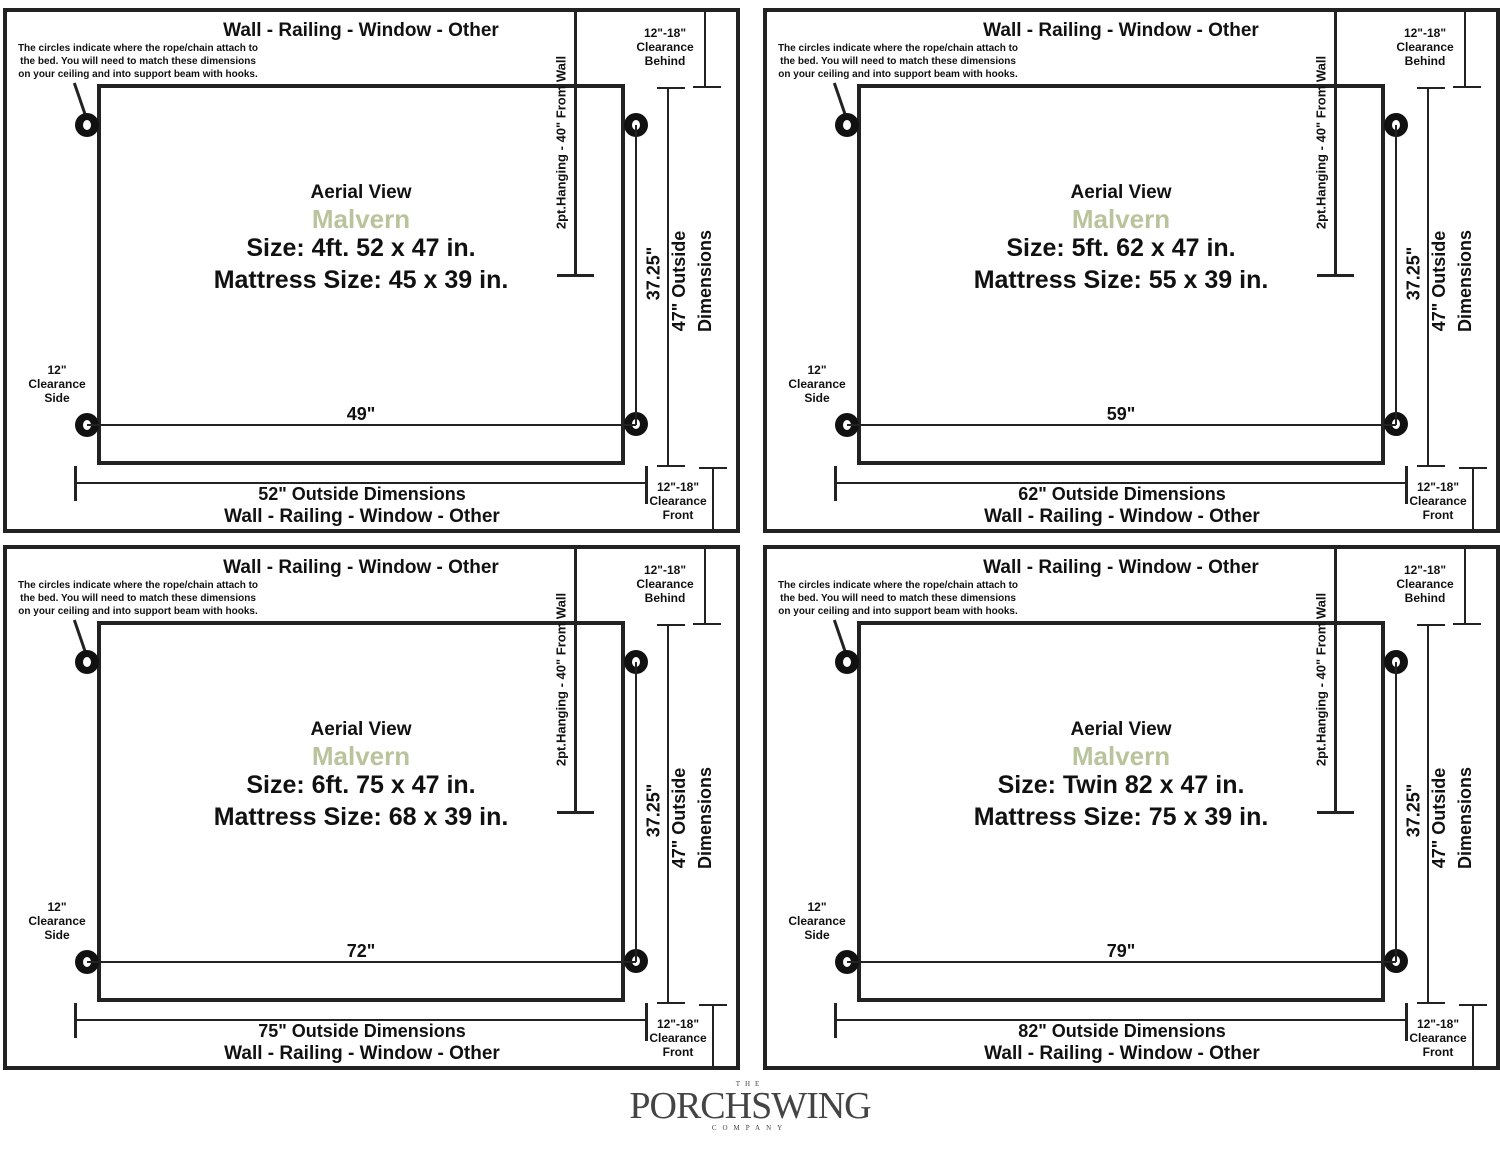 This screenshot has height=1159, width=1500. What do you see at coordinates (361, 280) in the screenshot?
I see `mattress-size: Mattress Size: 45 x 39 in.` at bounding box center [361, 280].